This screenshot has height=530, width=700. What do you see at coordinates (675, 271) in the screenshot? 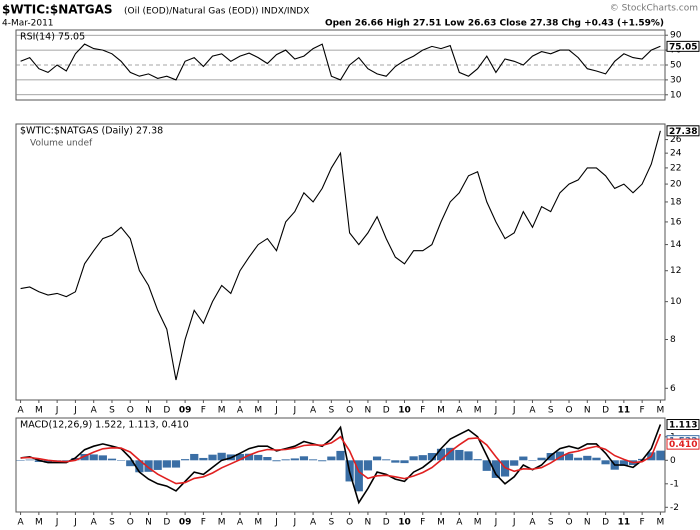
I see `y-tick-label: 12` at bounding box center [675, 271].